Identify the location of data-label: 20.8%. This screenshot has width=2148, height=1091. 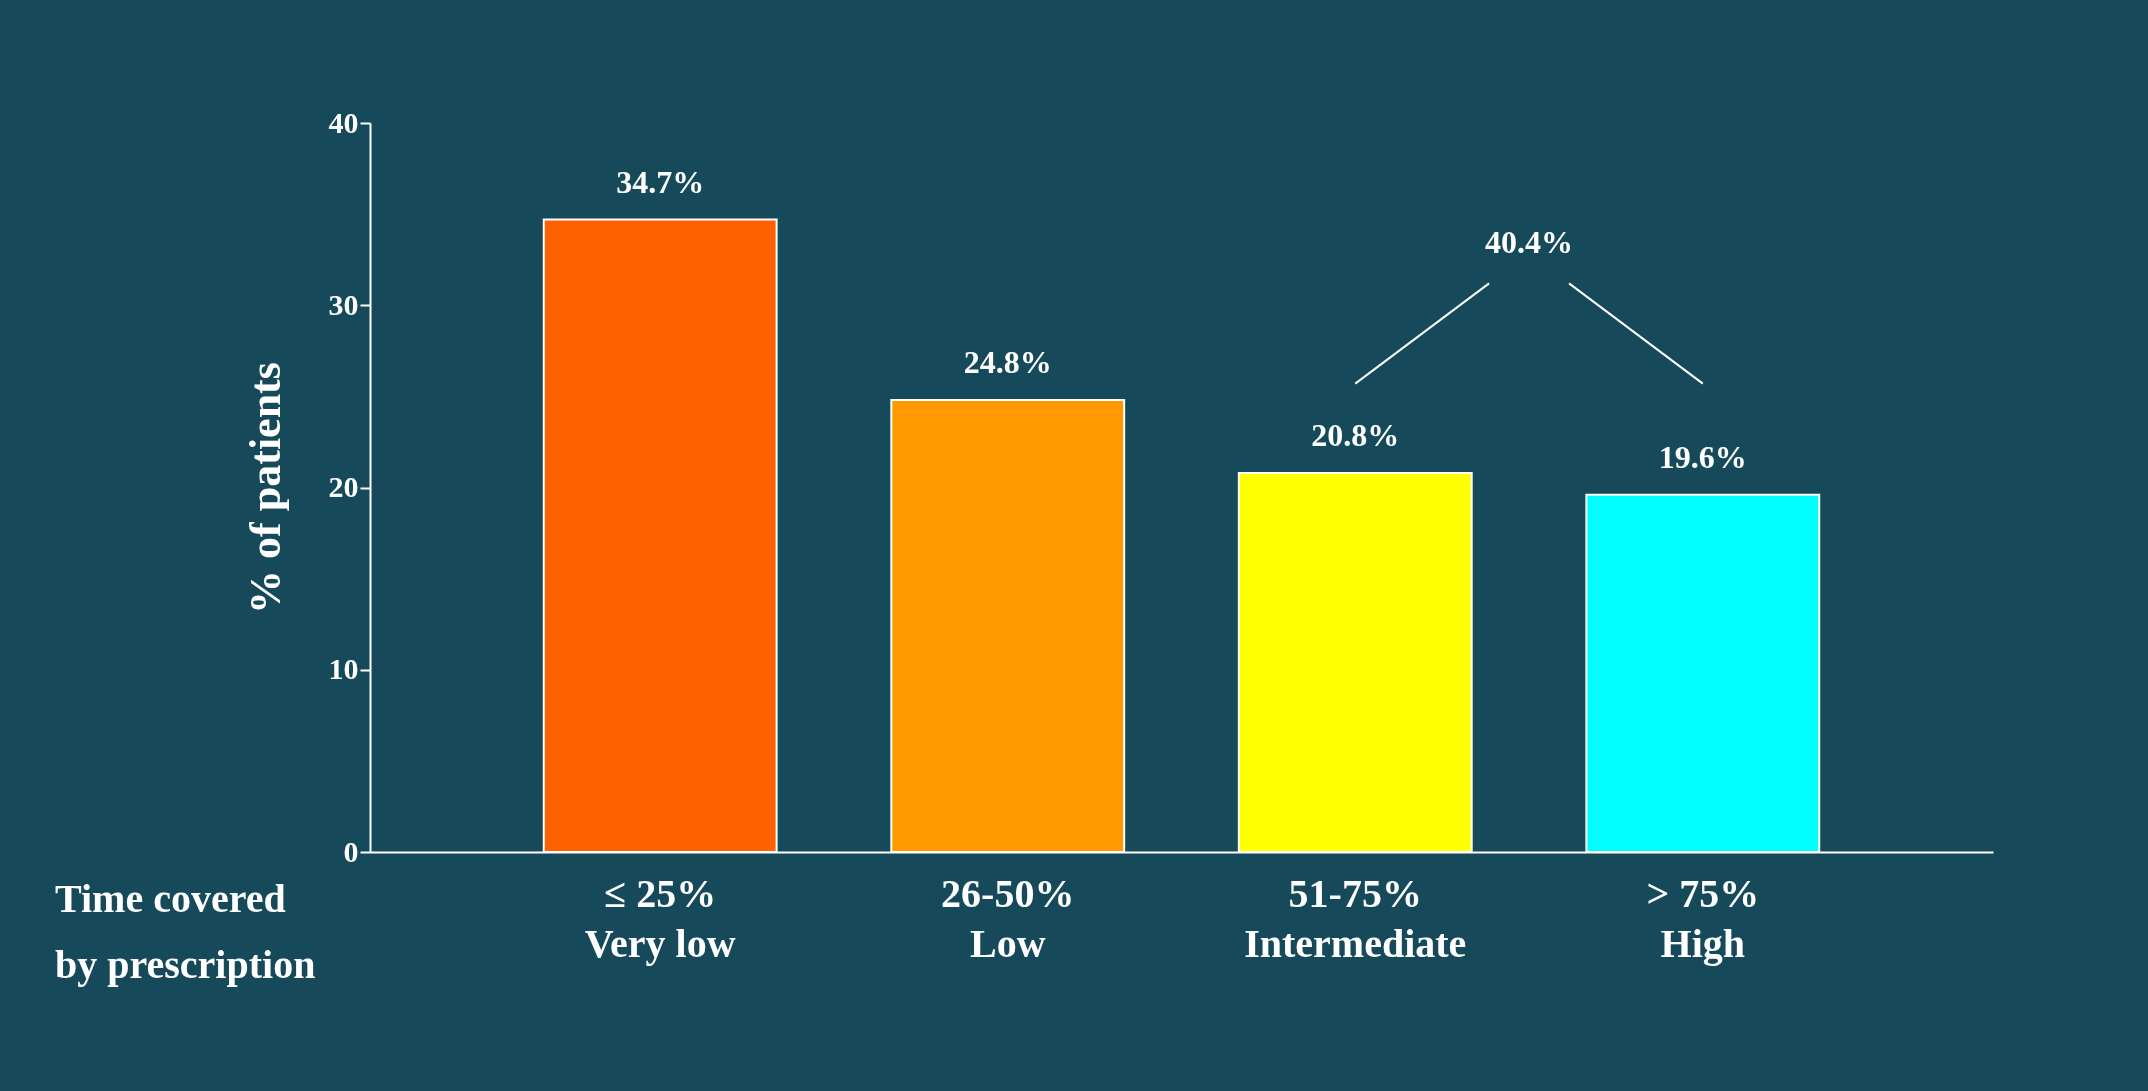
(1355, 434).